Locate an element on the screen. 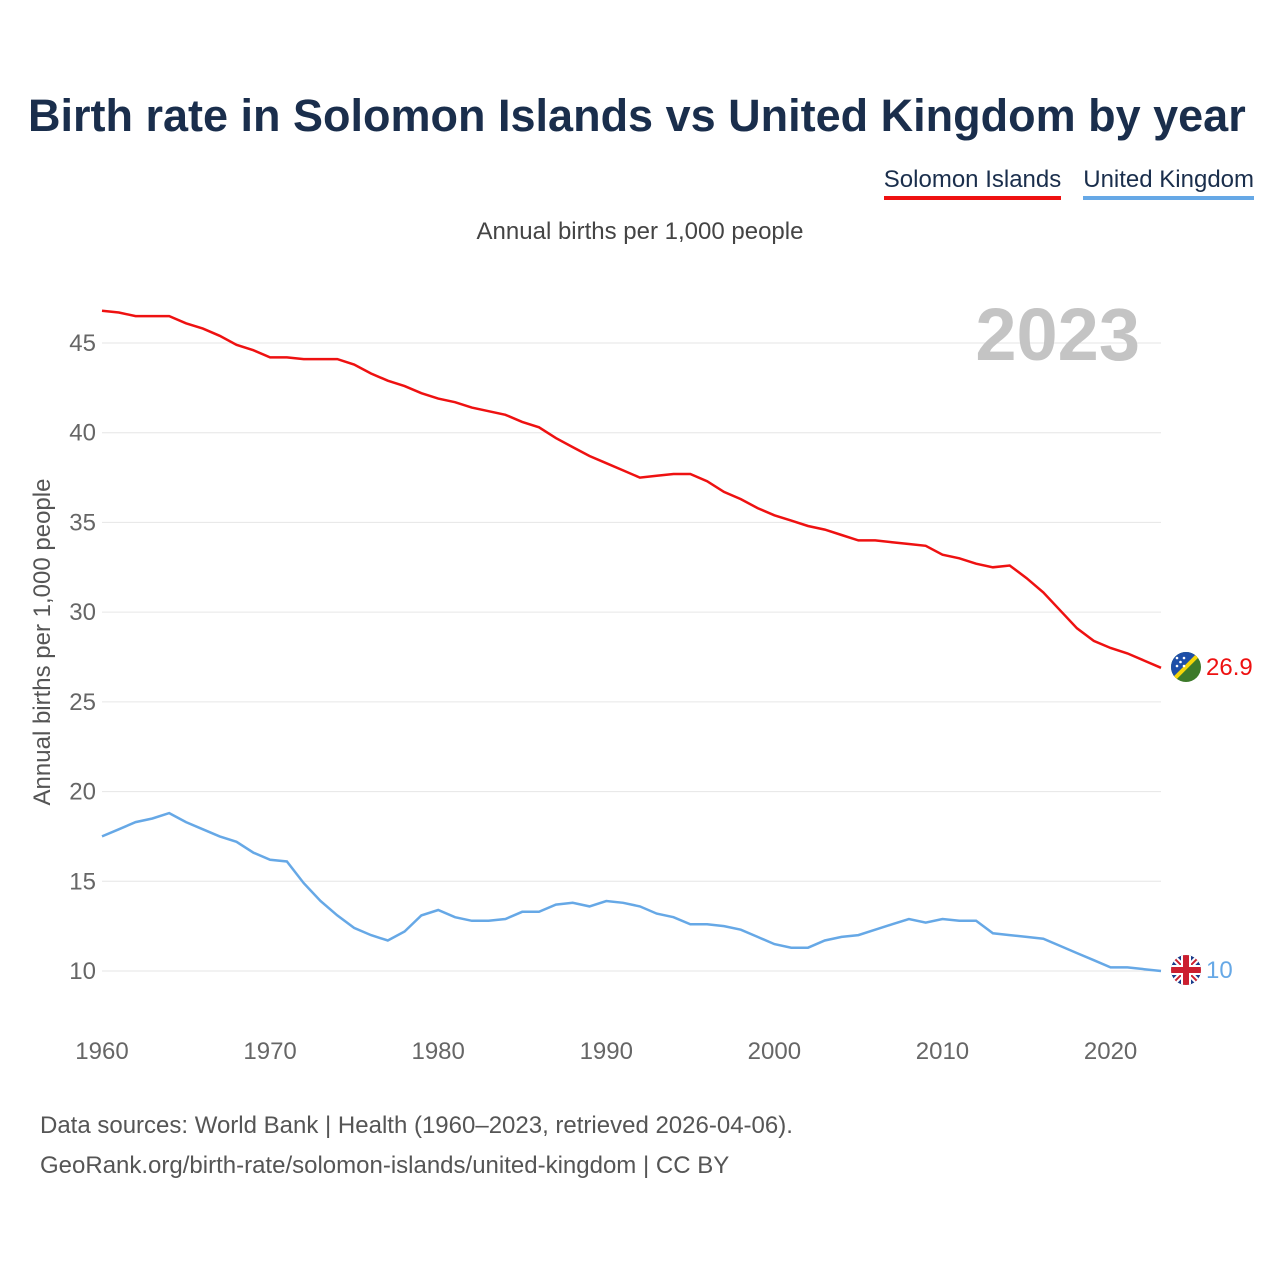 The height and width of the screenshot is (1280, 1280). end-value-label-solomon-islands: 26.9 is located at coordinates (1229, 667).